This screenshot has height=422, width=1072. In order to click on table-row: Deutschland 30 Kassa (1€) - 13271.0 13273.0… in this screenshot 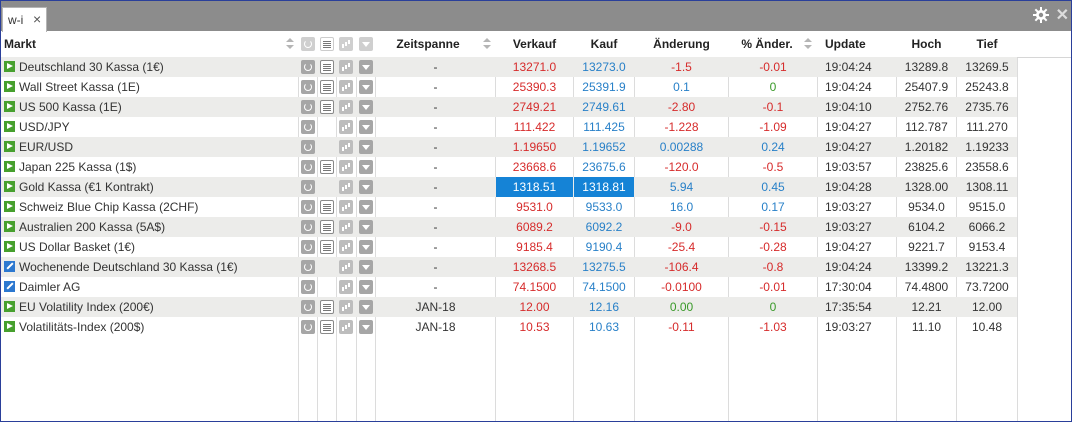, I will do `click(509, 67)`.